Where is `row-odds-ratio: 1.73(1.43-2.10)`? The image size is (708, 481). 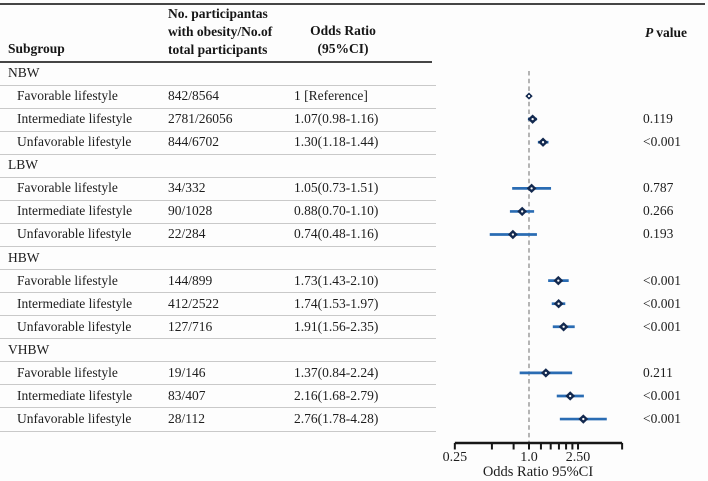
row-odds-ratio: 1.73(1.43-2.10) is located at coordinates (336, 280).